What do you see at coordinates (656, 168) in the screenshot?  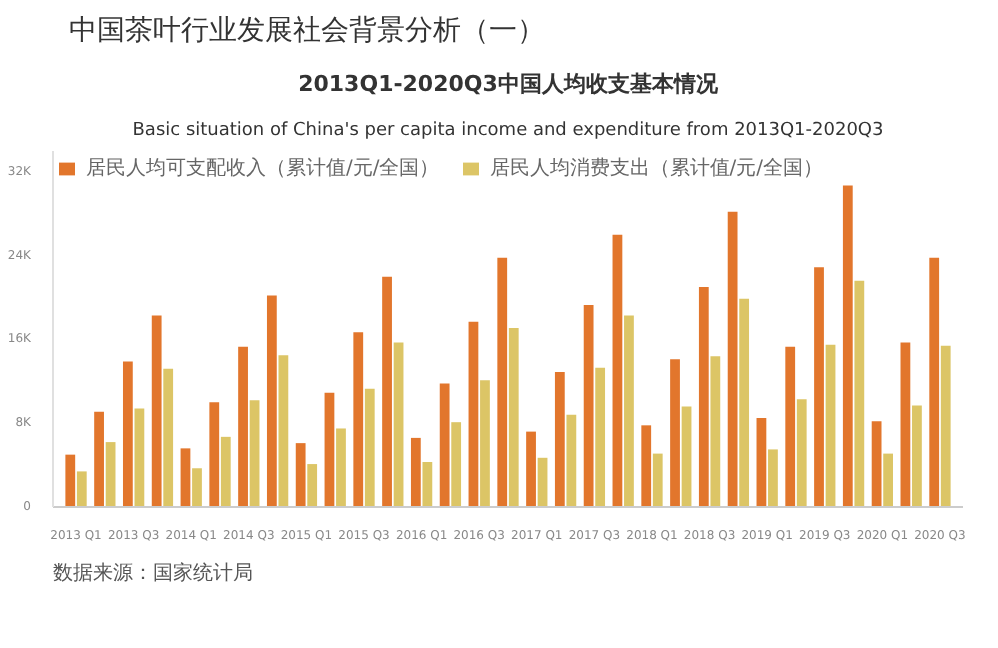 I see `legend-label: 居民人均消费支出（累计值/元/全国）` at bounding box center [656, 168].